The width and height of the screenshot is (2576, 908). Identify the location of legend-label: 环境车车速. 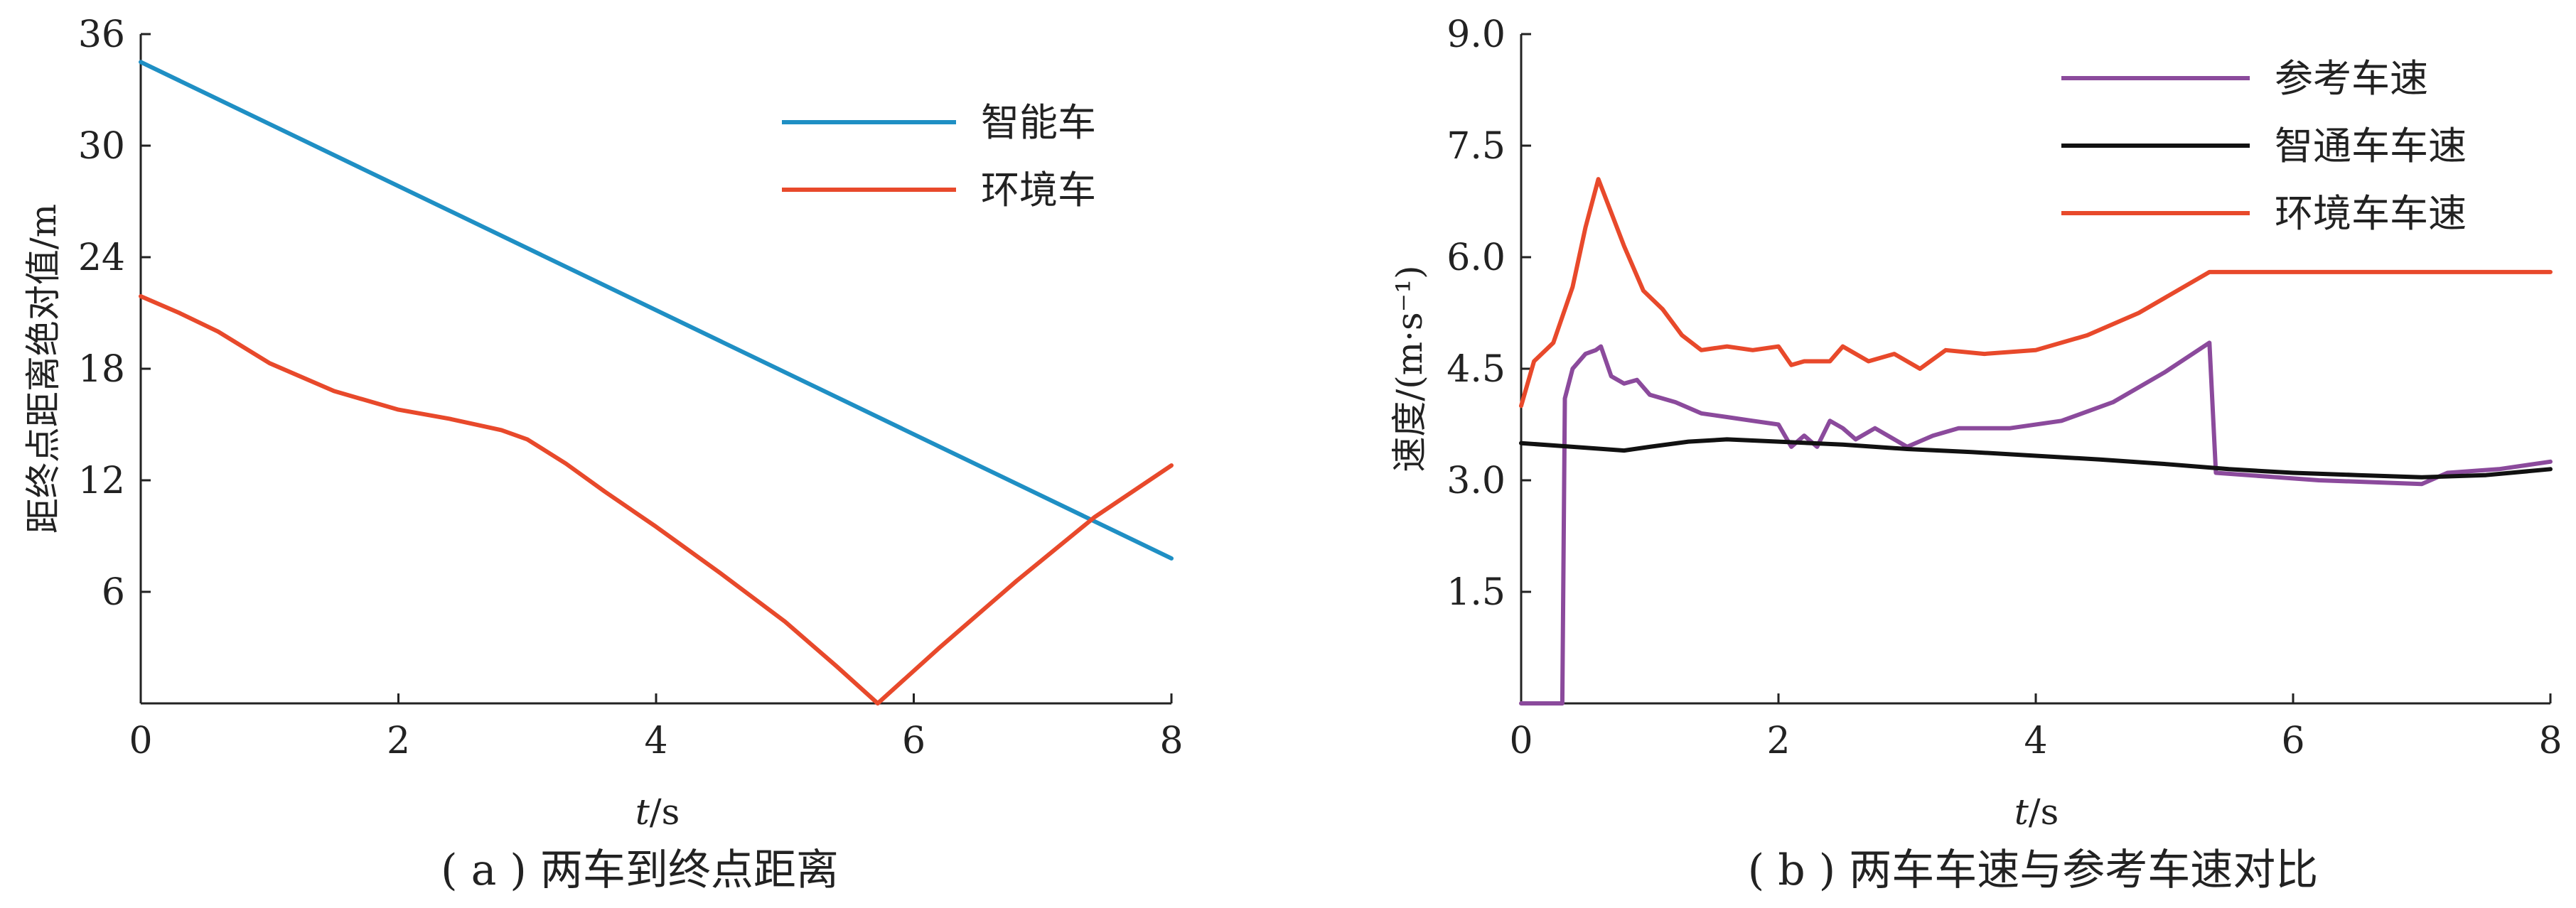
(2371, 213).